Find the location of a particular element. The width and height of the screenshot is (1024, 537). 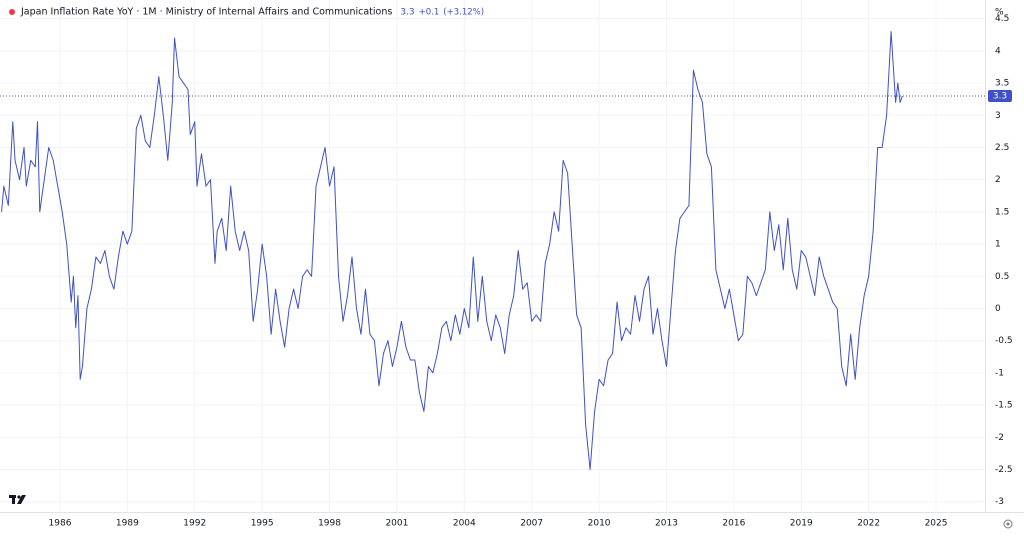

y-tick-label: -1 is located at coordinates (999, 373).